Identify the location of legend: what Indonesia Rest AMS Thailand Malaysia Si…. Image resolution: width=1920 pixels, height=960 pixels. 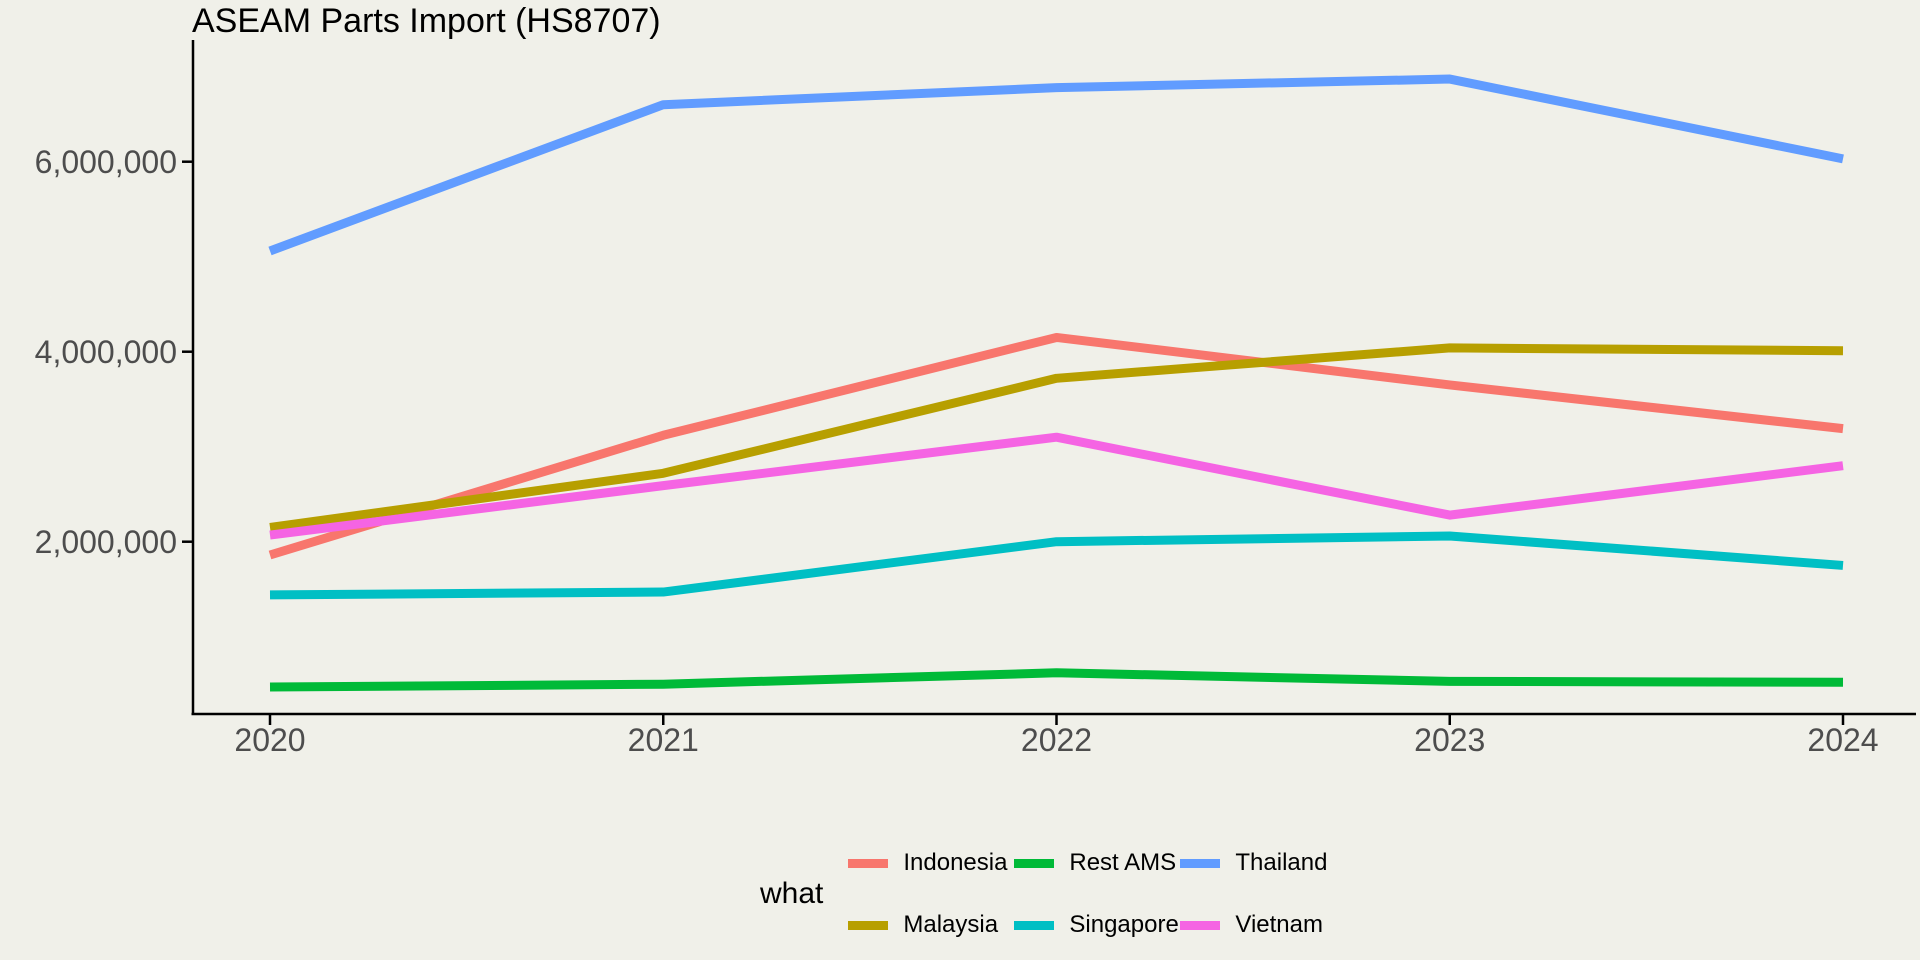
(1053, 894).